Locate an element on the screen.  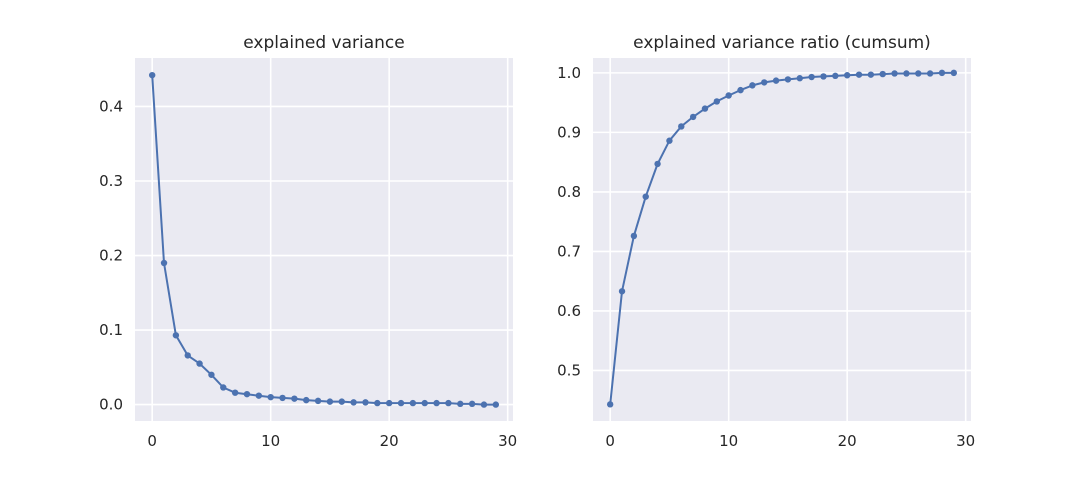
y-tick-label: 0.1 is located at coordinates (111, 330).